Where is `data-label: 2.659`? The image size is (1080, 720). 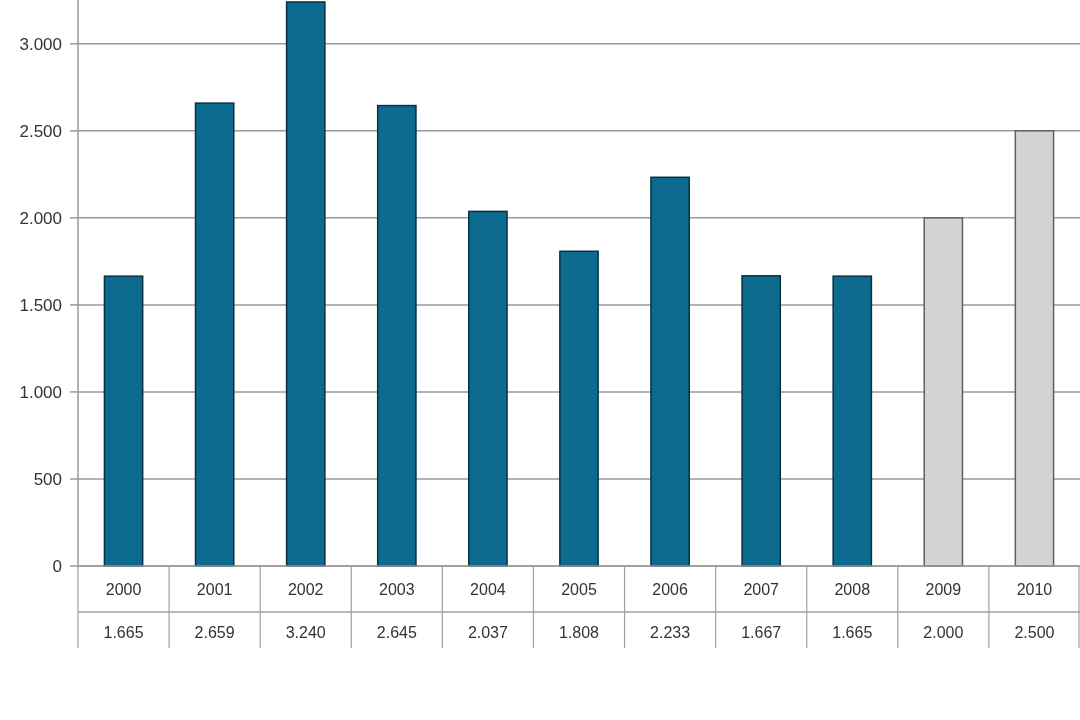 data-label: 2.659 is located at coordinates (214, 632).